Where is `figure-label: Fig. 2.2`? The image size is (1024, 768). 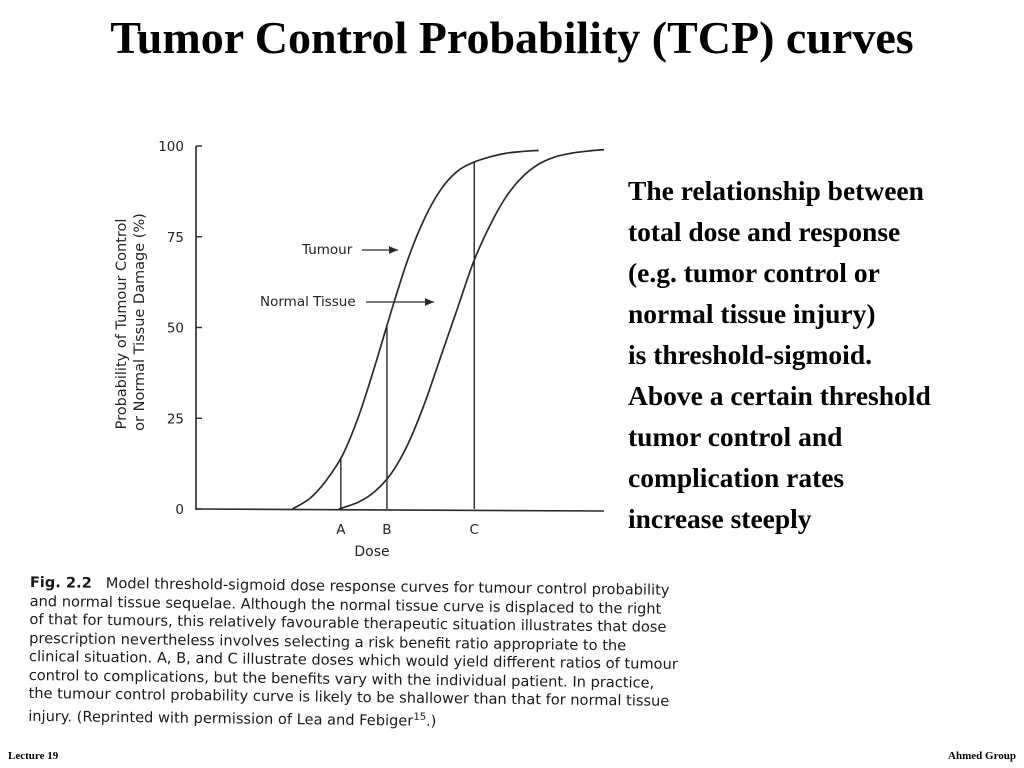 figure-label: Fig. 2.2 is located at coordinates (60, 583).